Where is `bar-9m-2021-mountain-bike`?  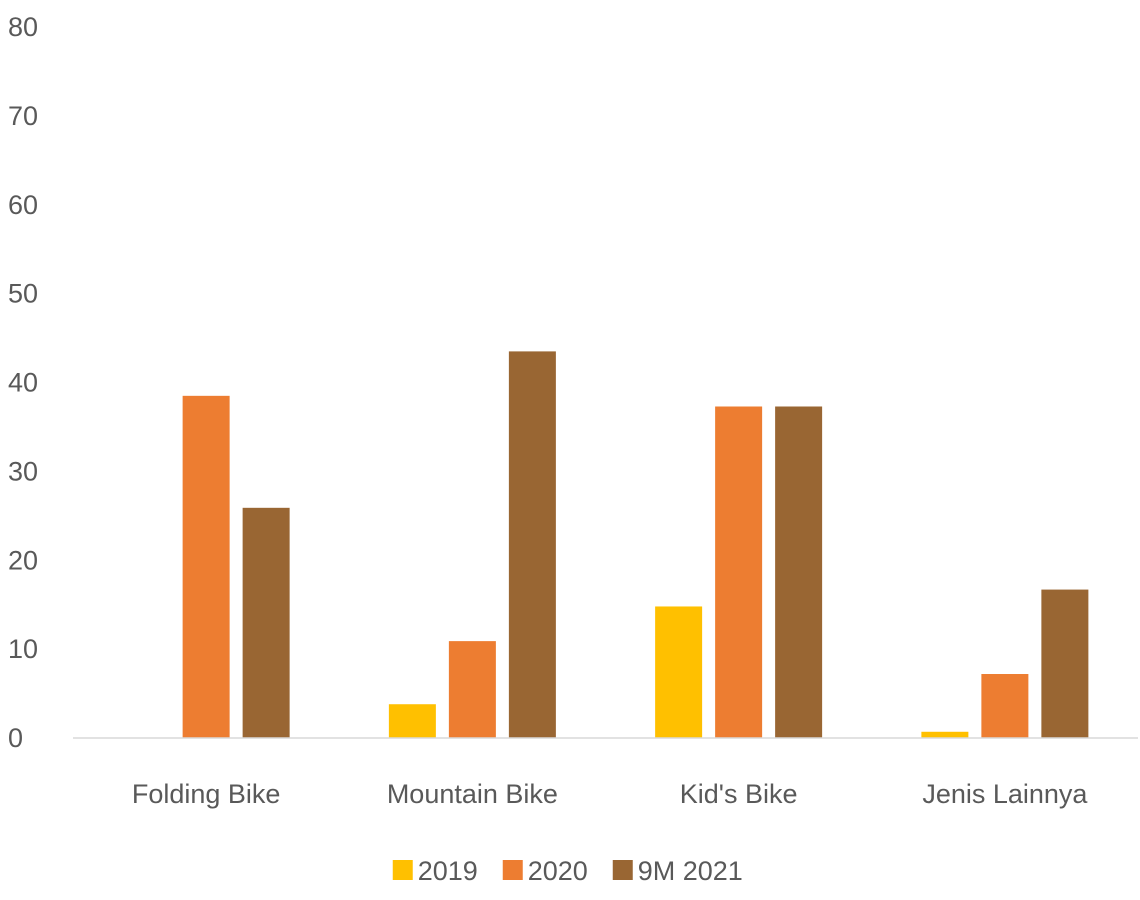 bar-9m-2021-mountain-bike is located at coordinates (532, 544).